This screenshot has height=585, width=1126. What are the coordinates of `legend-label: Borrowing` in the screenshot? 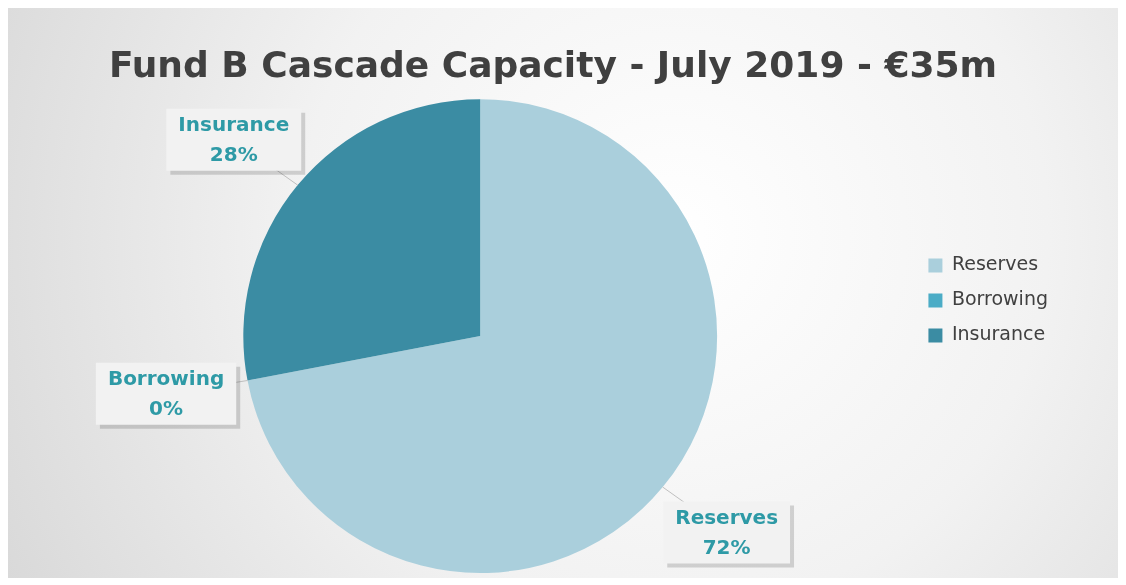 It's located at (999, 298).